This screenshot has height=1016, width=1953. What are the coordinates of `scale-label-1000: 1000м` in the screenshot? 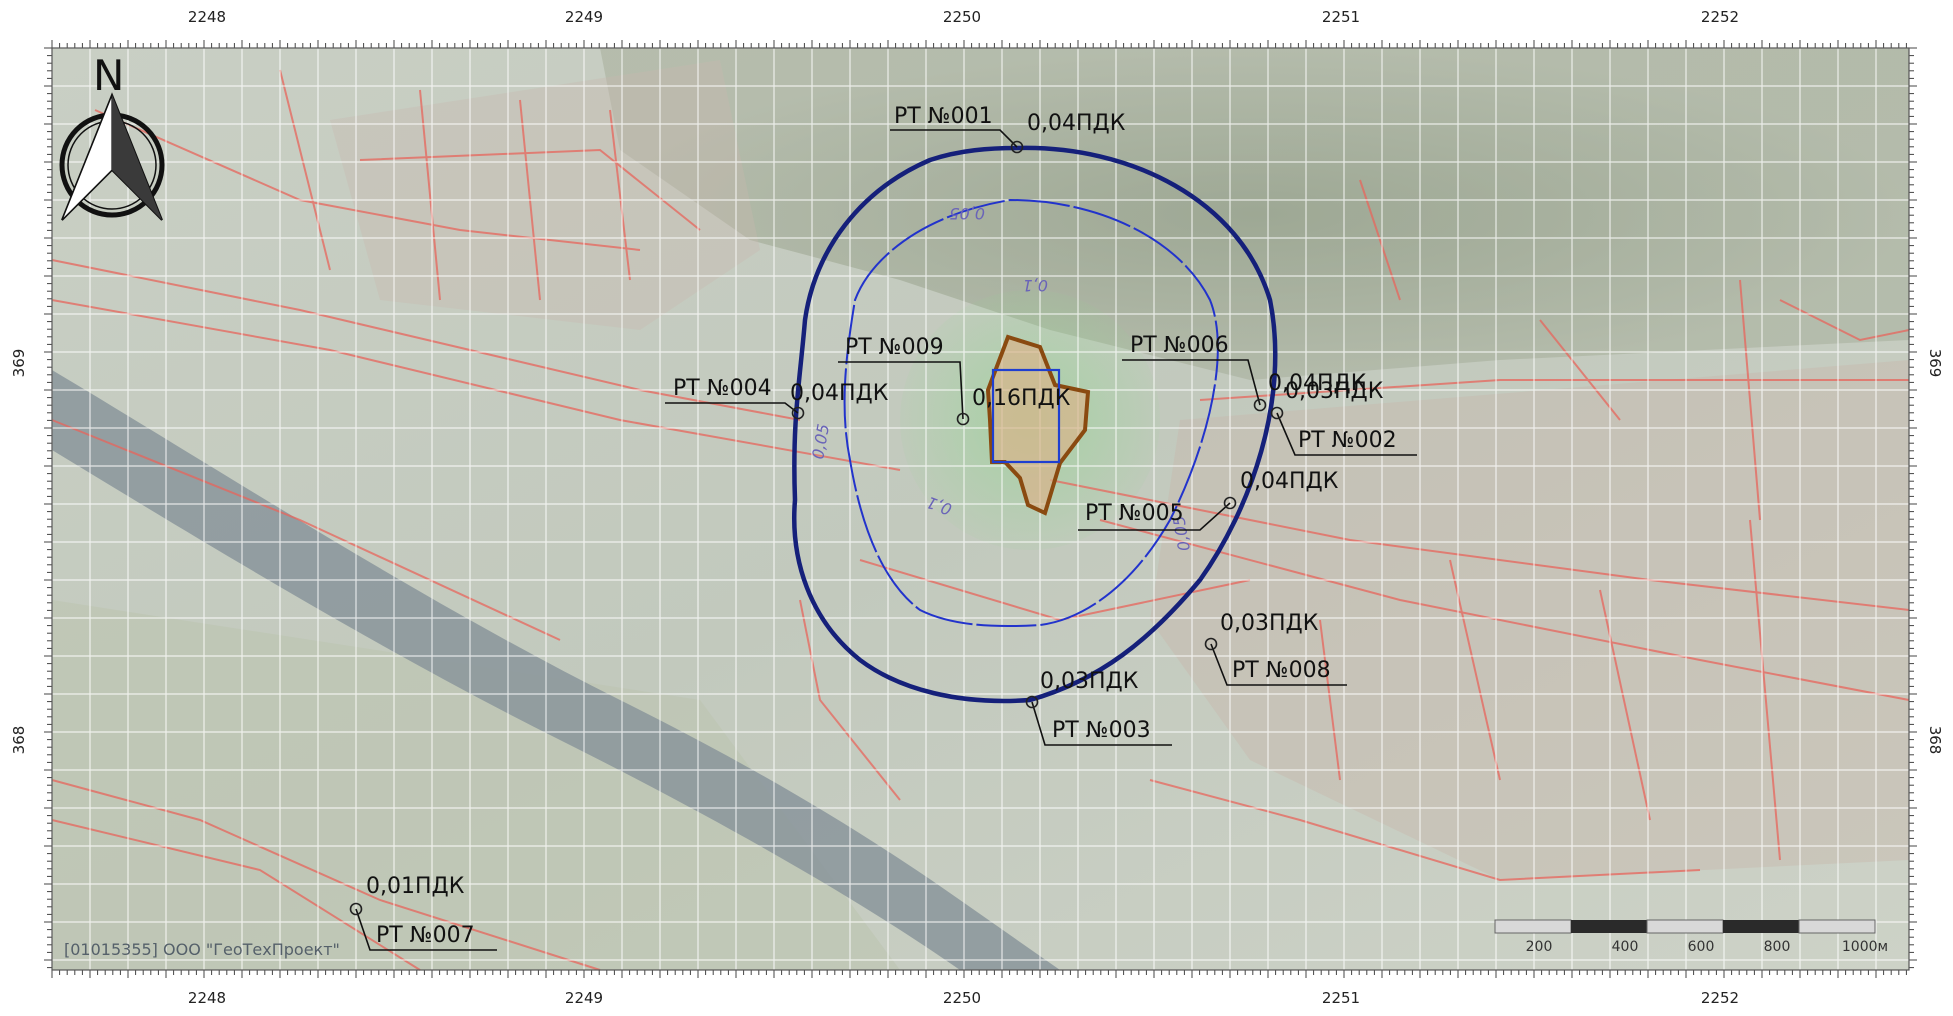 It's located at (1865, 947).